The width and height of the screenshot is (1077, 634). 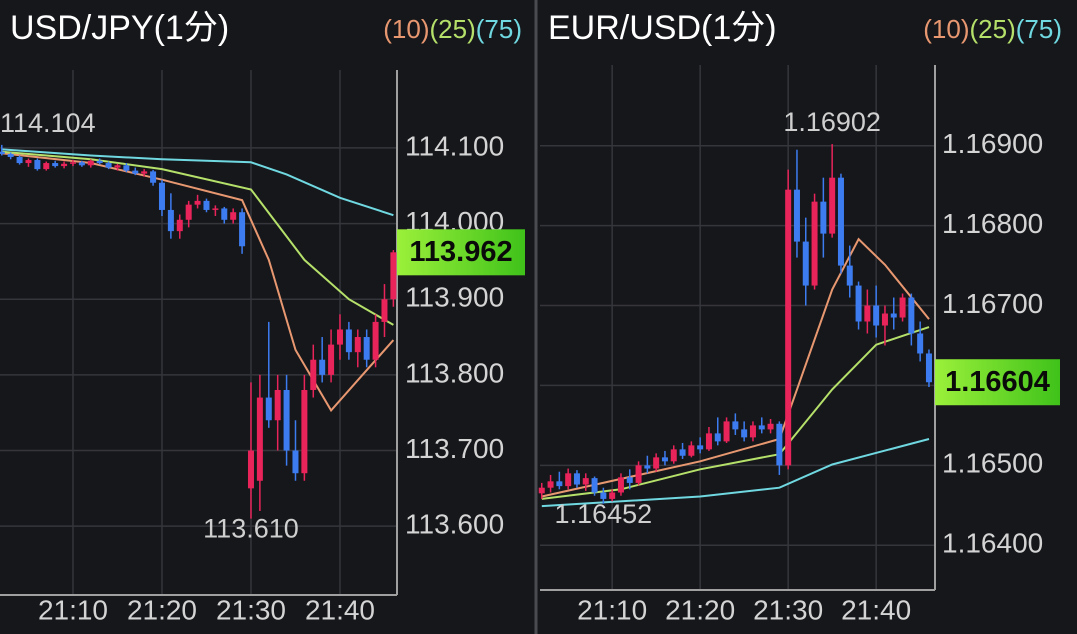 I want to click on last-price-label: 113.962, so click(x=460, y=252).